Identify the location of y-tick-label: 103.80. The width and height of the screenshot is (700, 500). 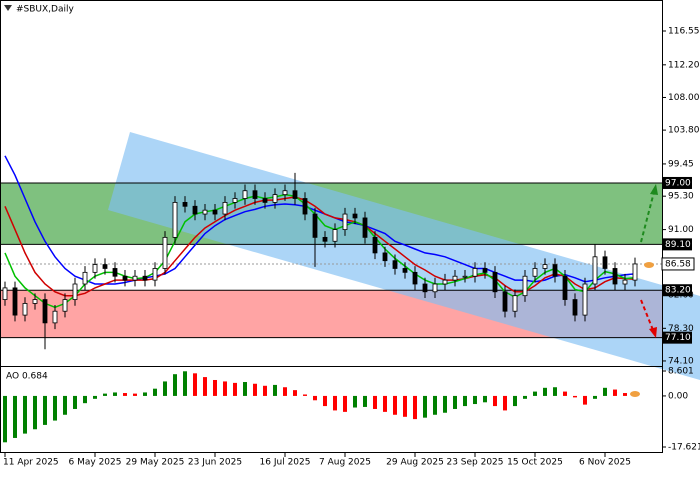
(684, 131).